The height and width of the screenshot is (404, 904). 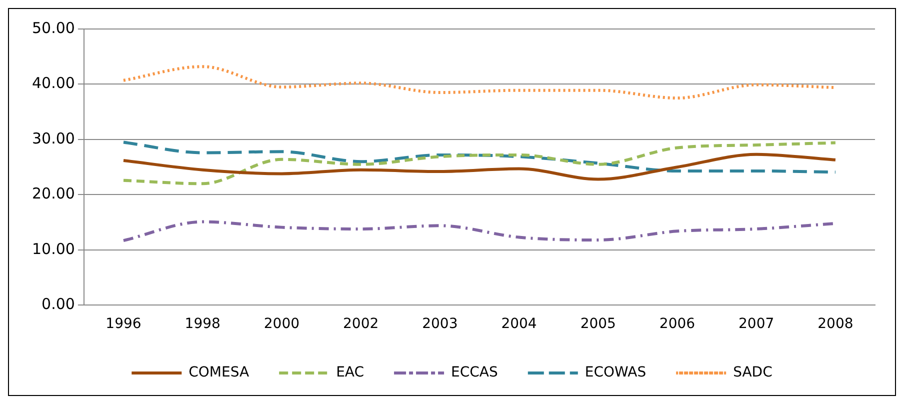 I want to click on x-tick-label: 1998, so click(x=202, y=324).